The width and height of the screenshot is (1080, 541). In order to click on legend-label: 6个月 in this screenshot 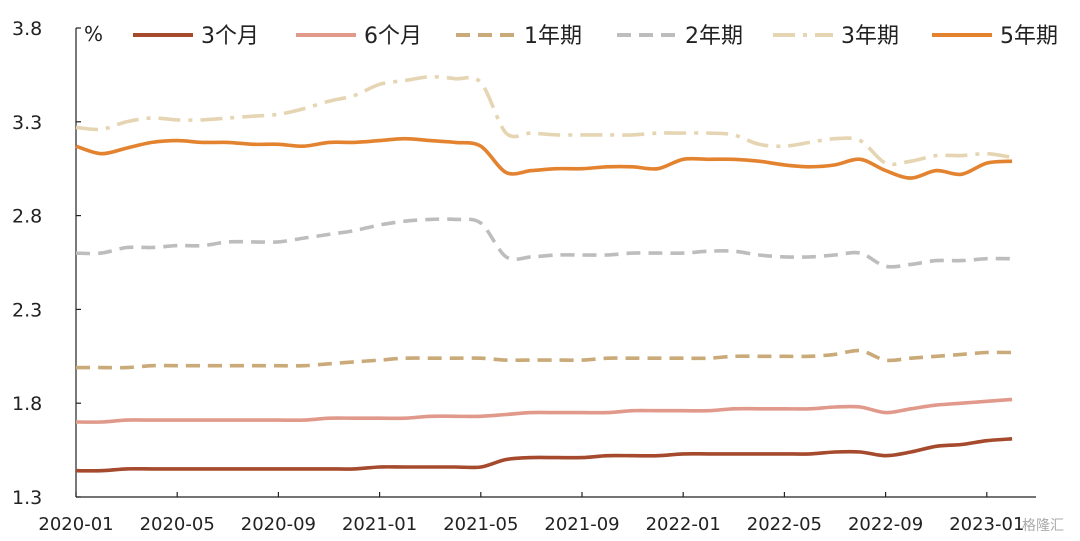, I will do `click(393, 36)`.